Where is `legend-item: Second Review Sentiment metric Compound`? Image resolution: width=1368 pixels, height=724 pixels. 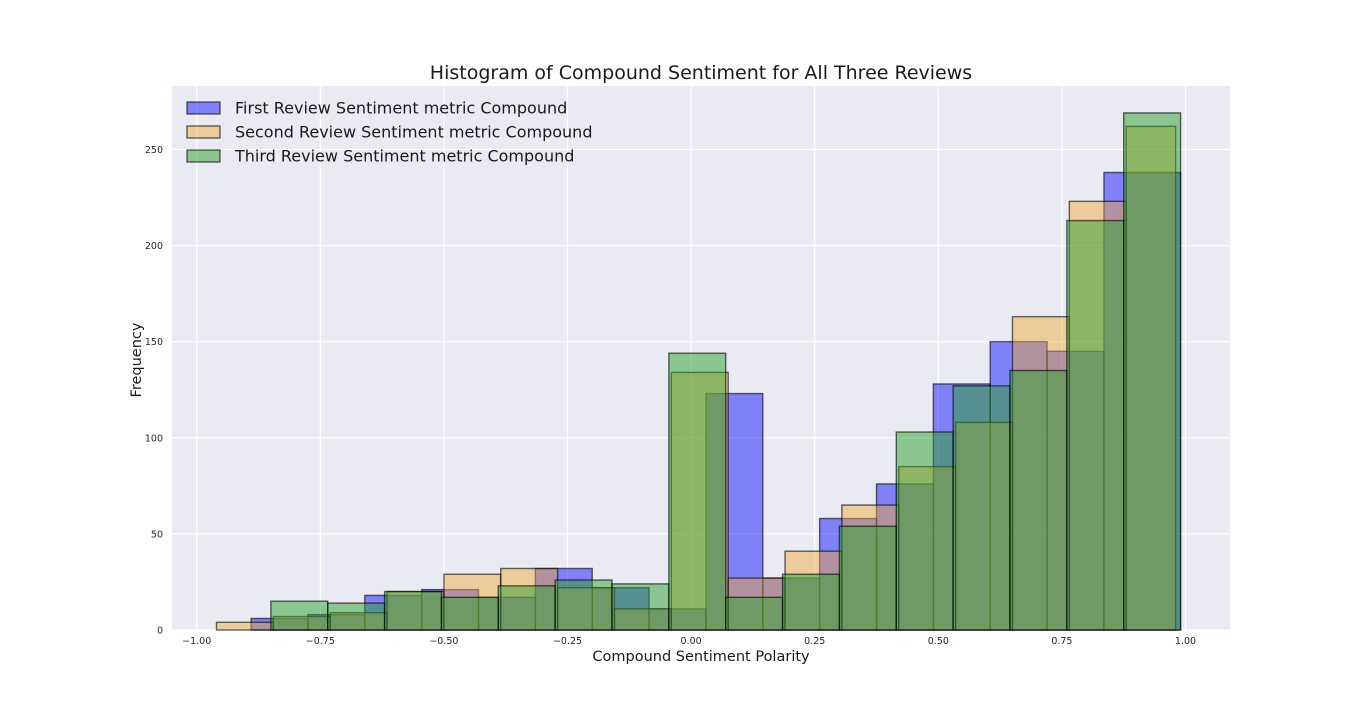 legend-item: Second Review Sentiment metric Compound is located at coordinates (389, 132).